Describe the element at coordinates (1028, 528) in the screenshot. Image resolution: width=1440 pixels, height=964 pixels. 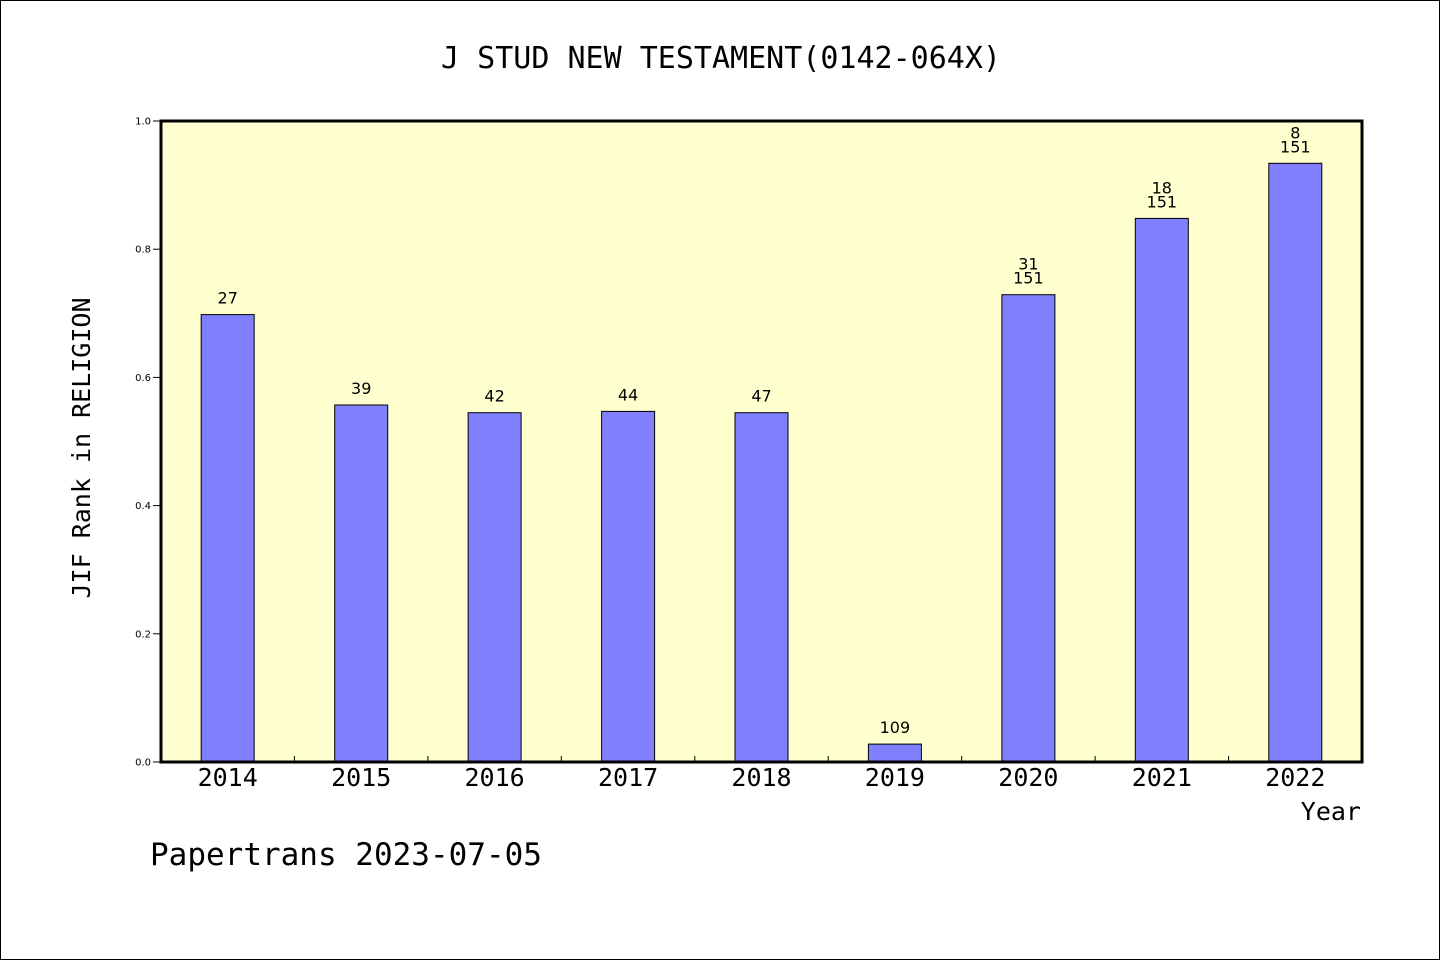
I see `bar-2020` at that location.